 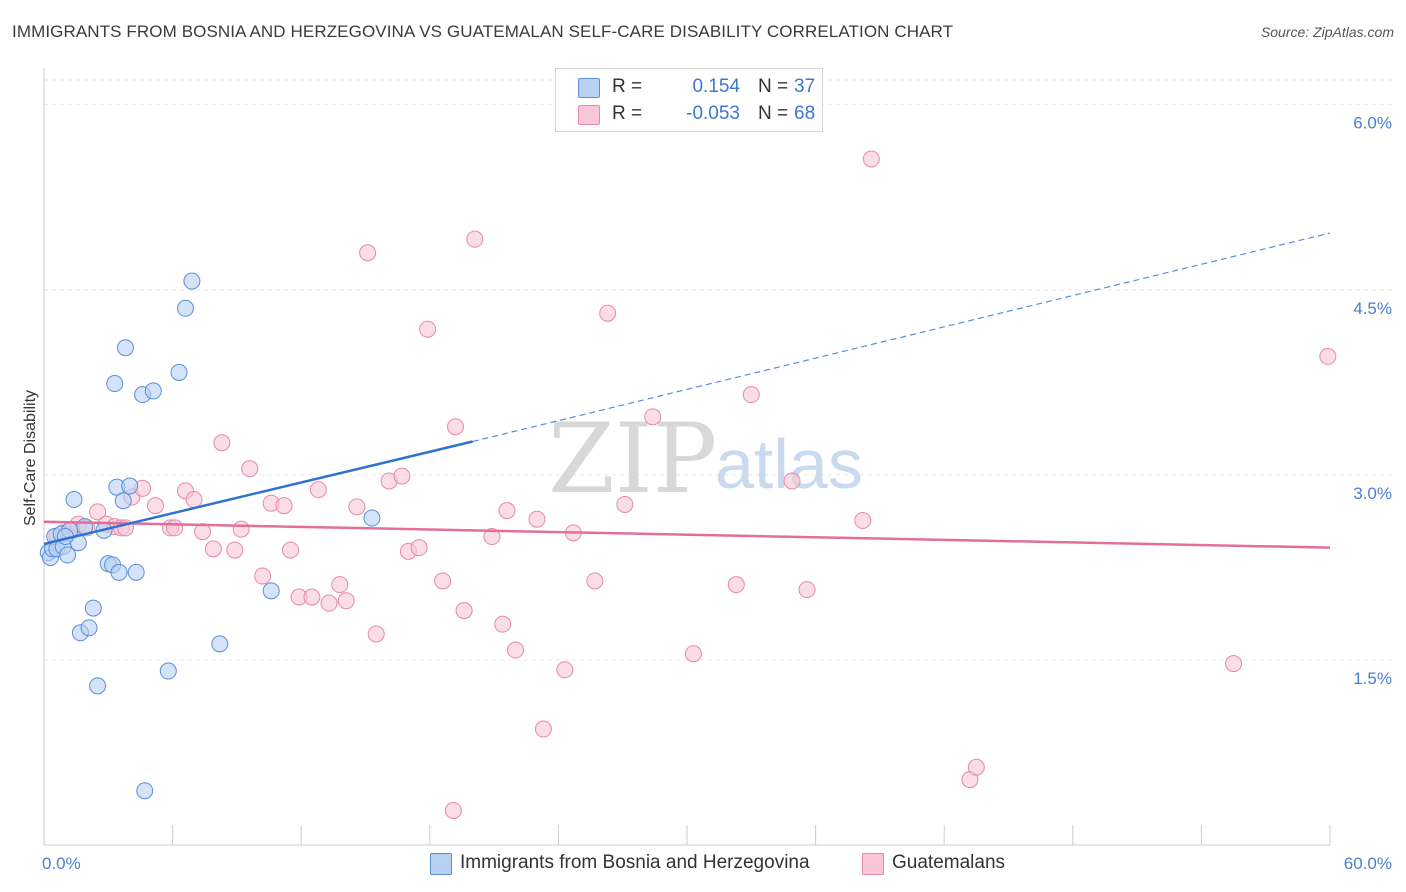 I want to click on y-tick-label: 4.5%, so click(x=1372, y=308).